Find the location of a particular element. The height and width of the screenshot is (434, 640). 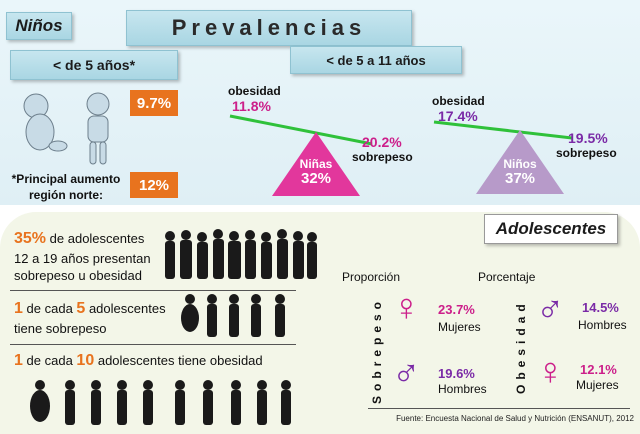

stat2-label: adolescentes is located at coordinates (127, 308).